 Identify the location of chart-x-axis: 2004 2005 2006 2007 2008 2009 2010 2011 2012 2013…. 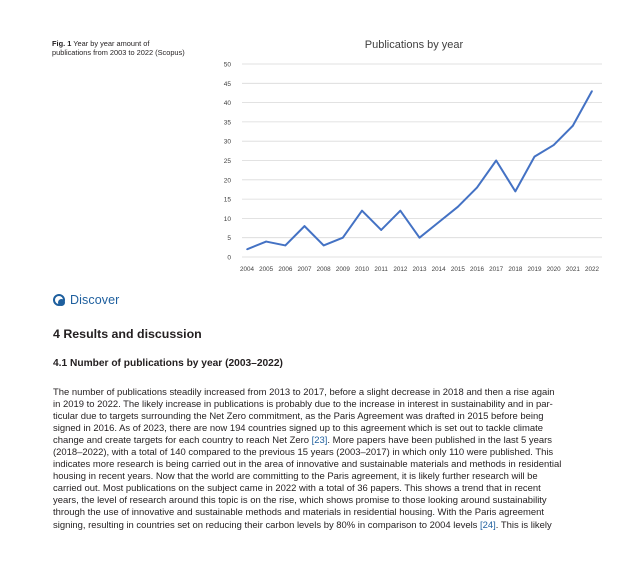
(420, 269).